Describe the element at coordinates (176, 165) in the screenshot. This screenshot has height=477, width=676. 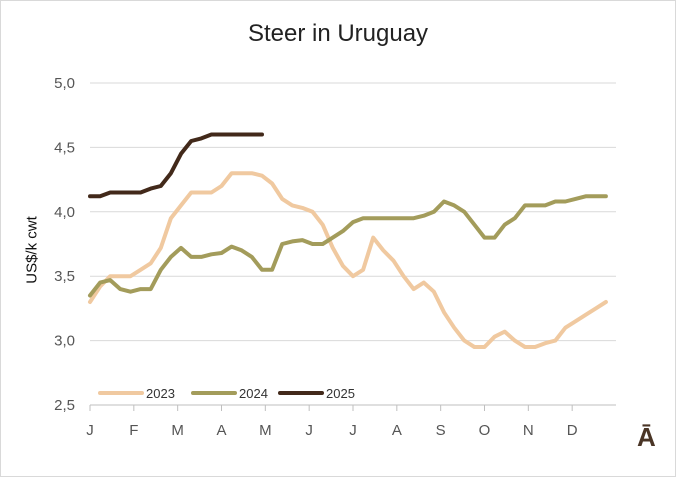
I see `series-line-2025` at that location.